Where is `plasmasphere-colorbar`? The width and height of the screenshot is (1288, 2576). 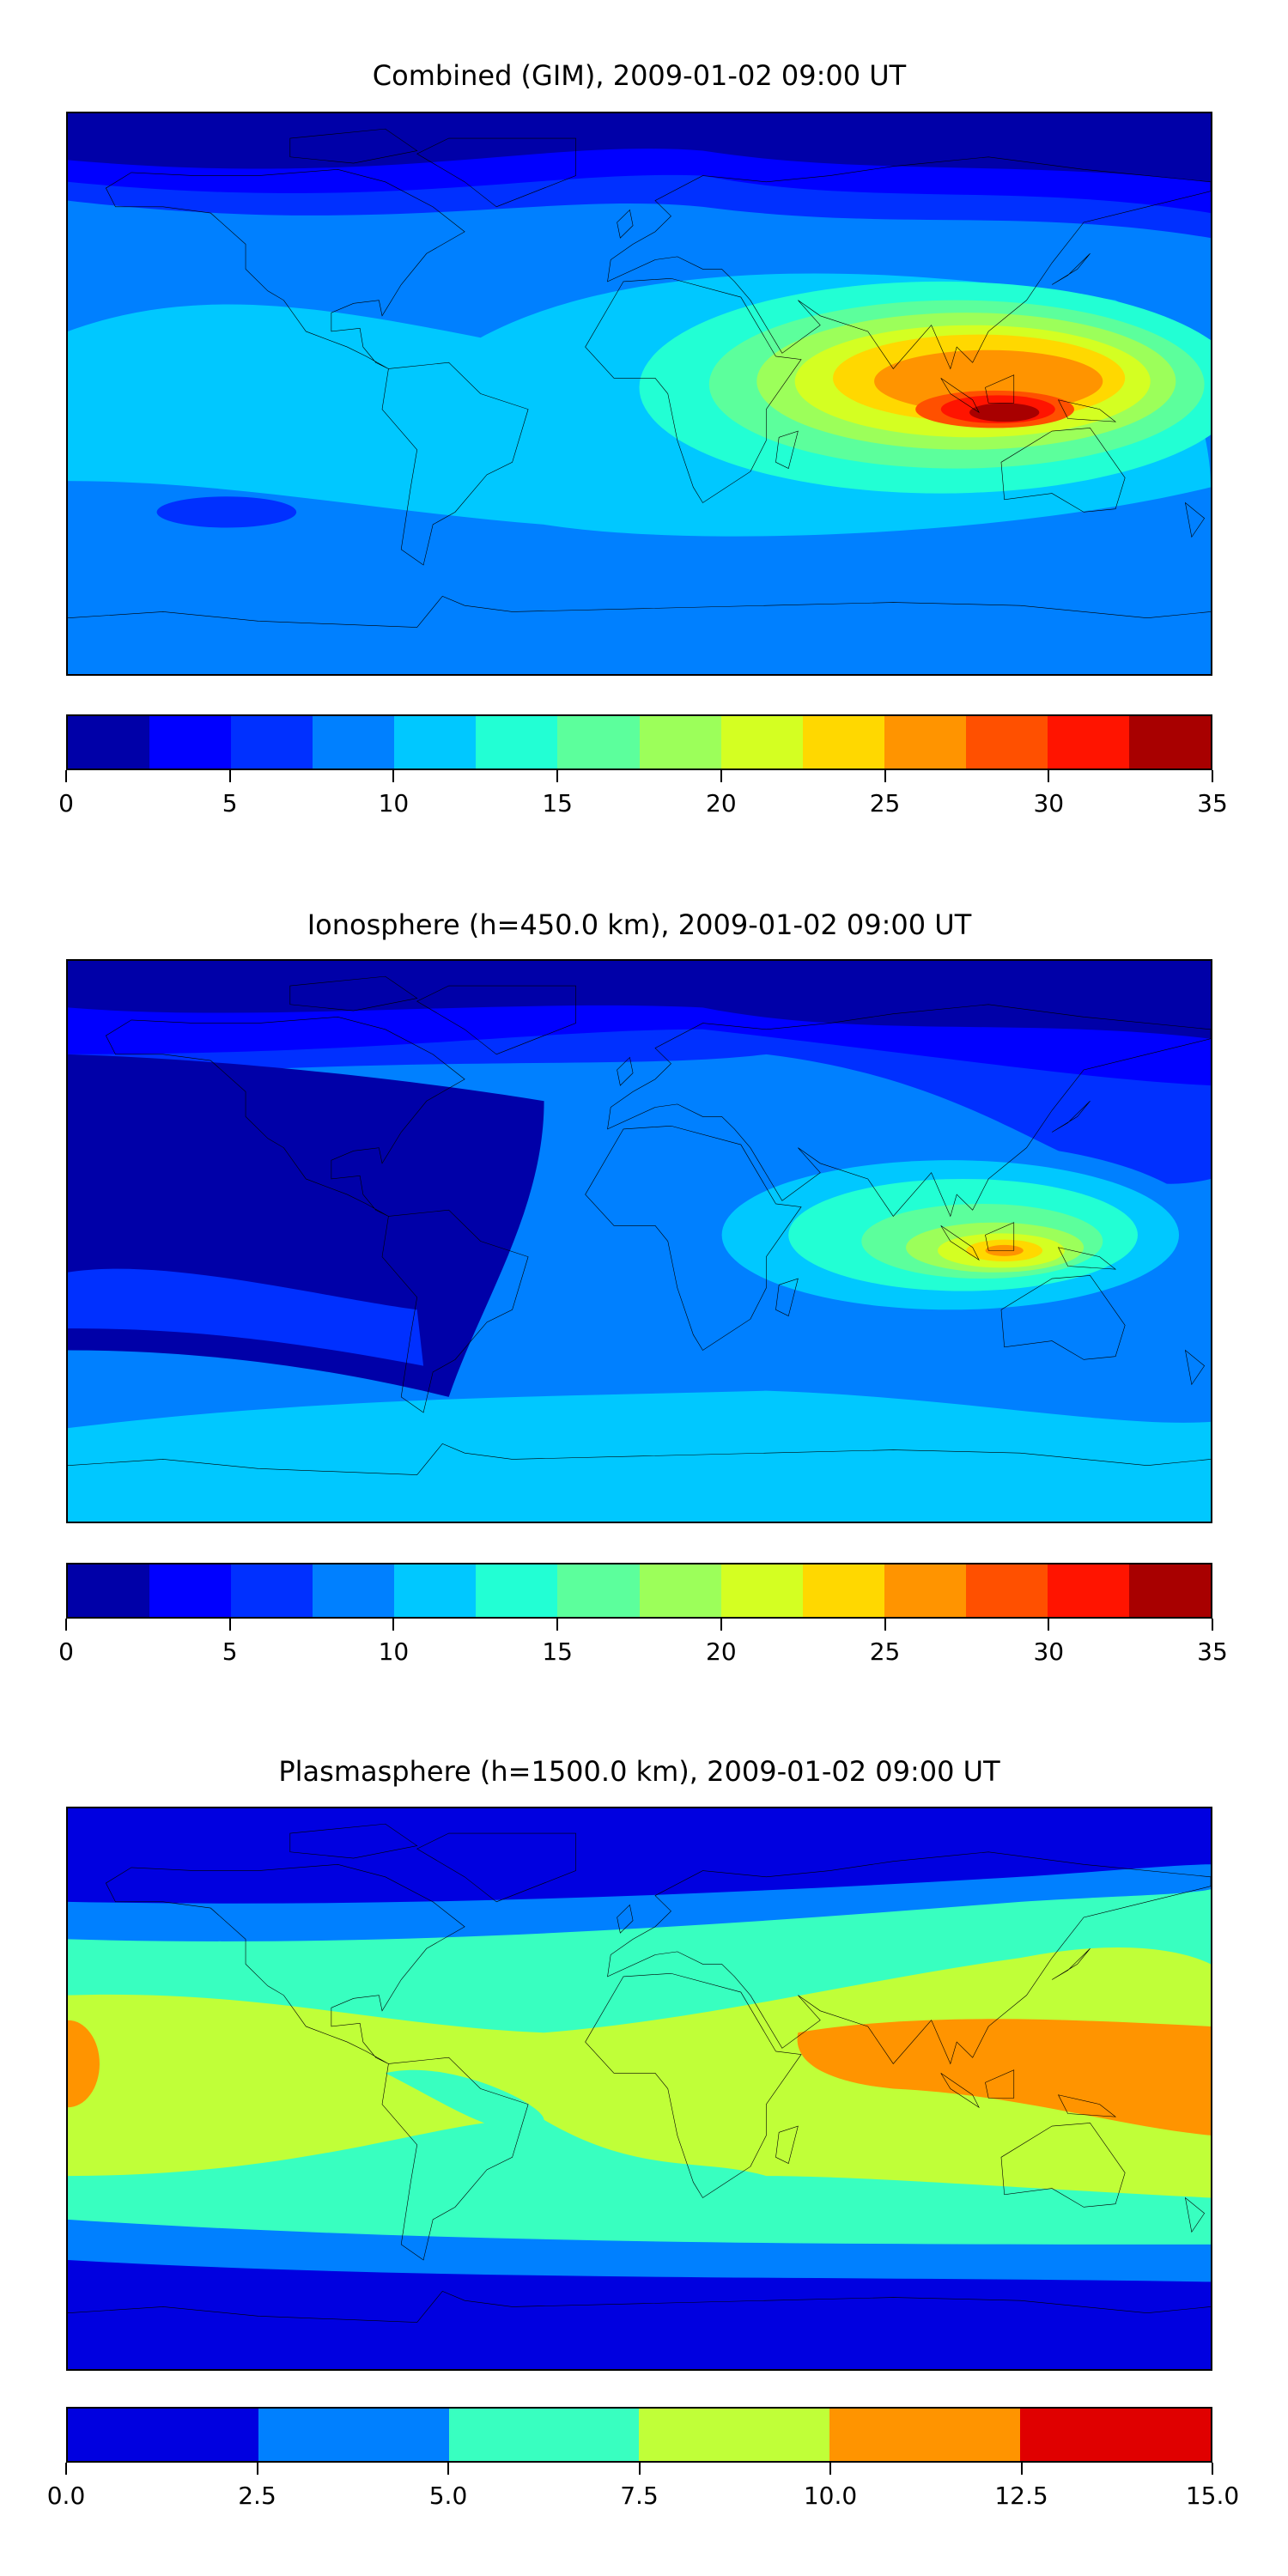 plasmasphere-colorbar is located at coordinates (639, 2435).